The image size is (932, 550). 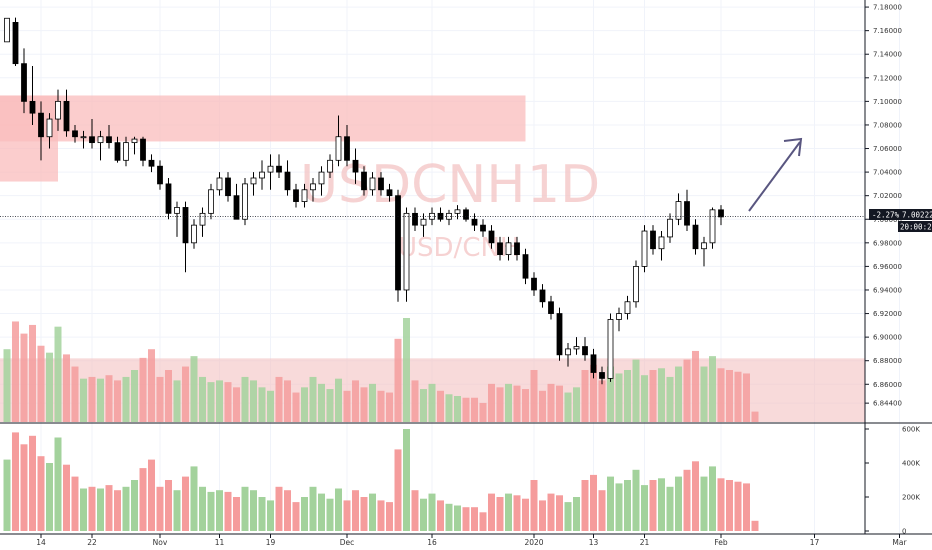 I want to click on symbol-watermark: USDCNH 1D USD/CNH, so click(x=450, y=209).